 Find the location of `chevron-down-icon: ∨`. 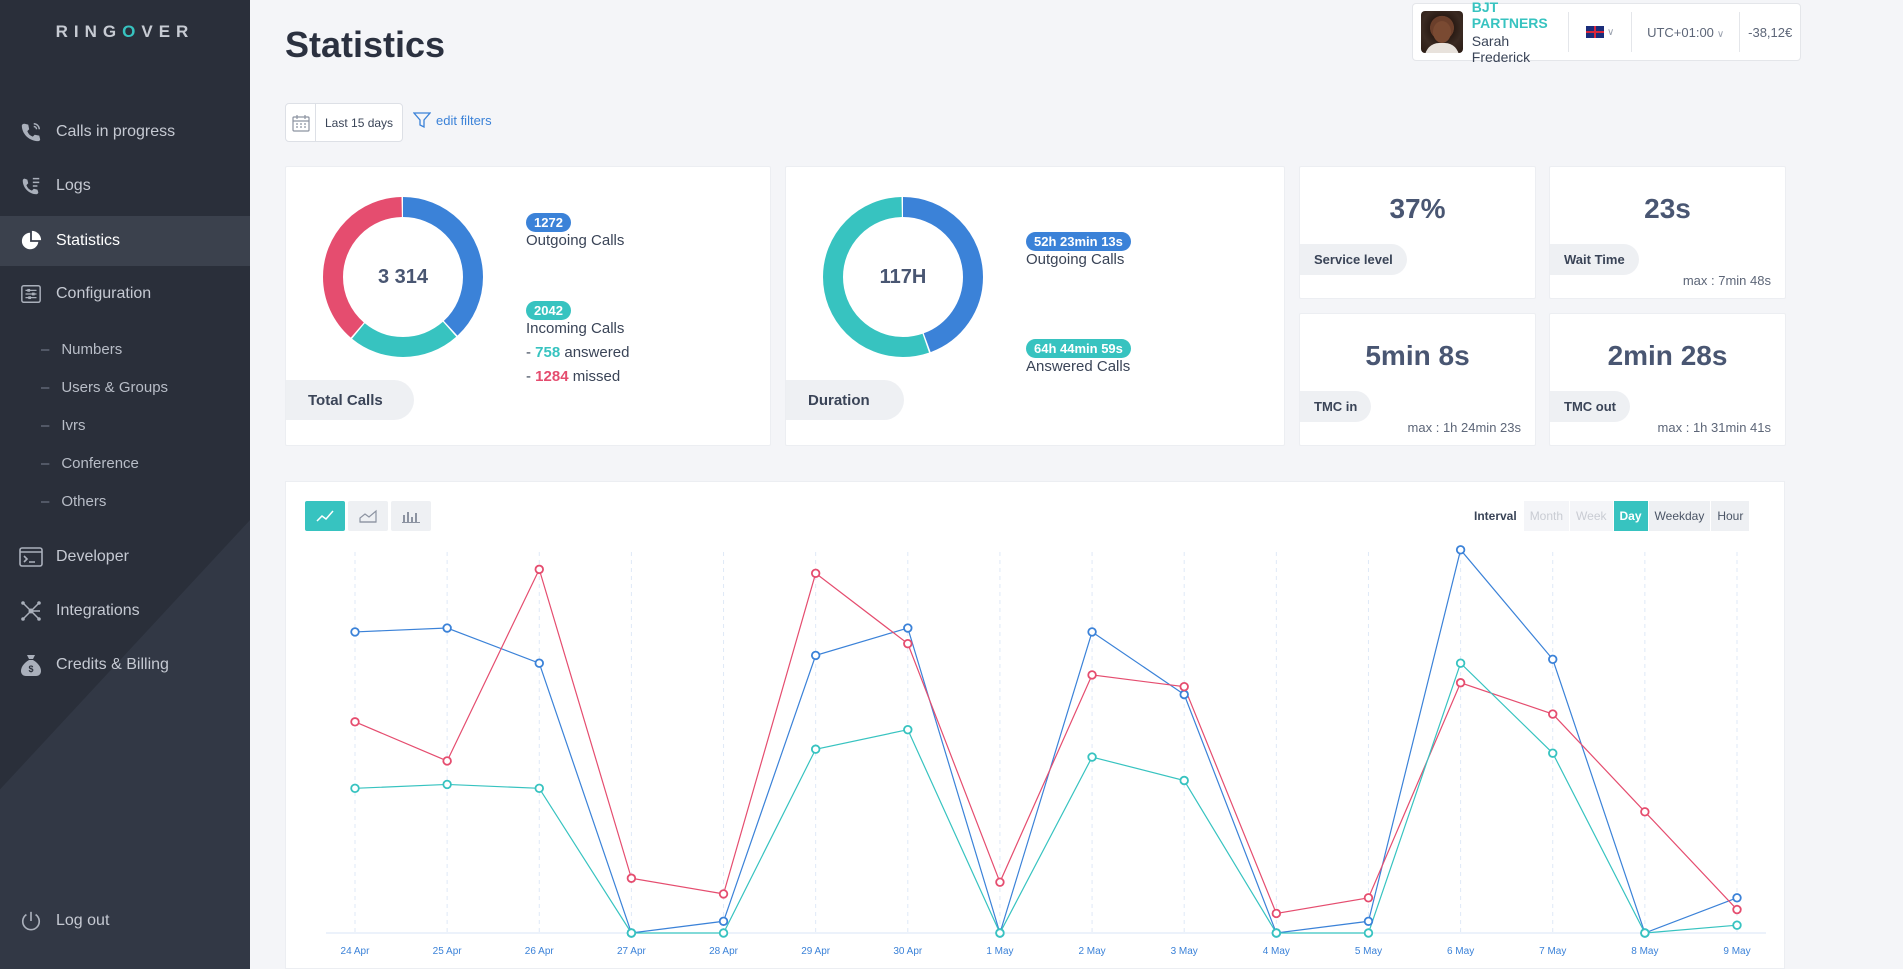

chevron-down-icon: ∨ is located at coordinates (1720, 34).